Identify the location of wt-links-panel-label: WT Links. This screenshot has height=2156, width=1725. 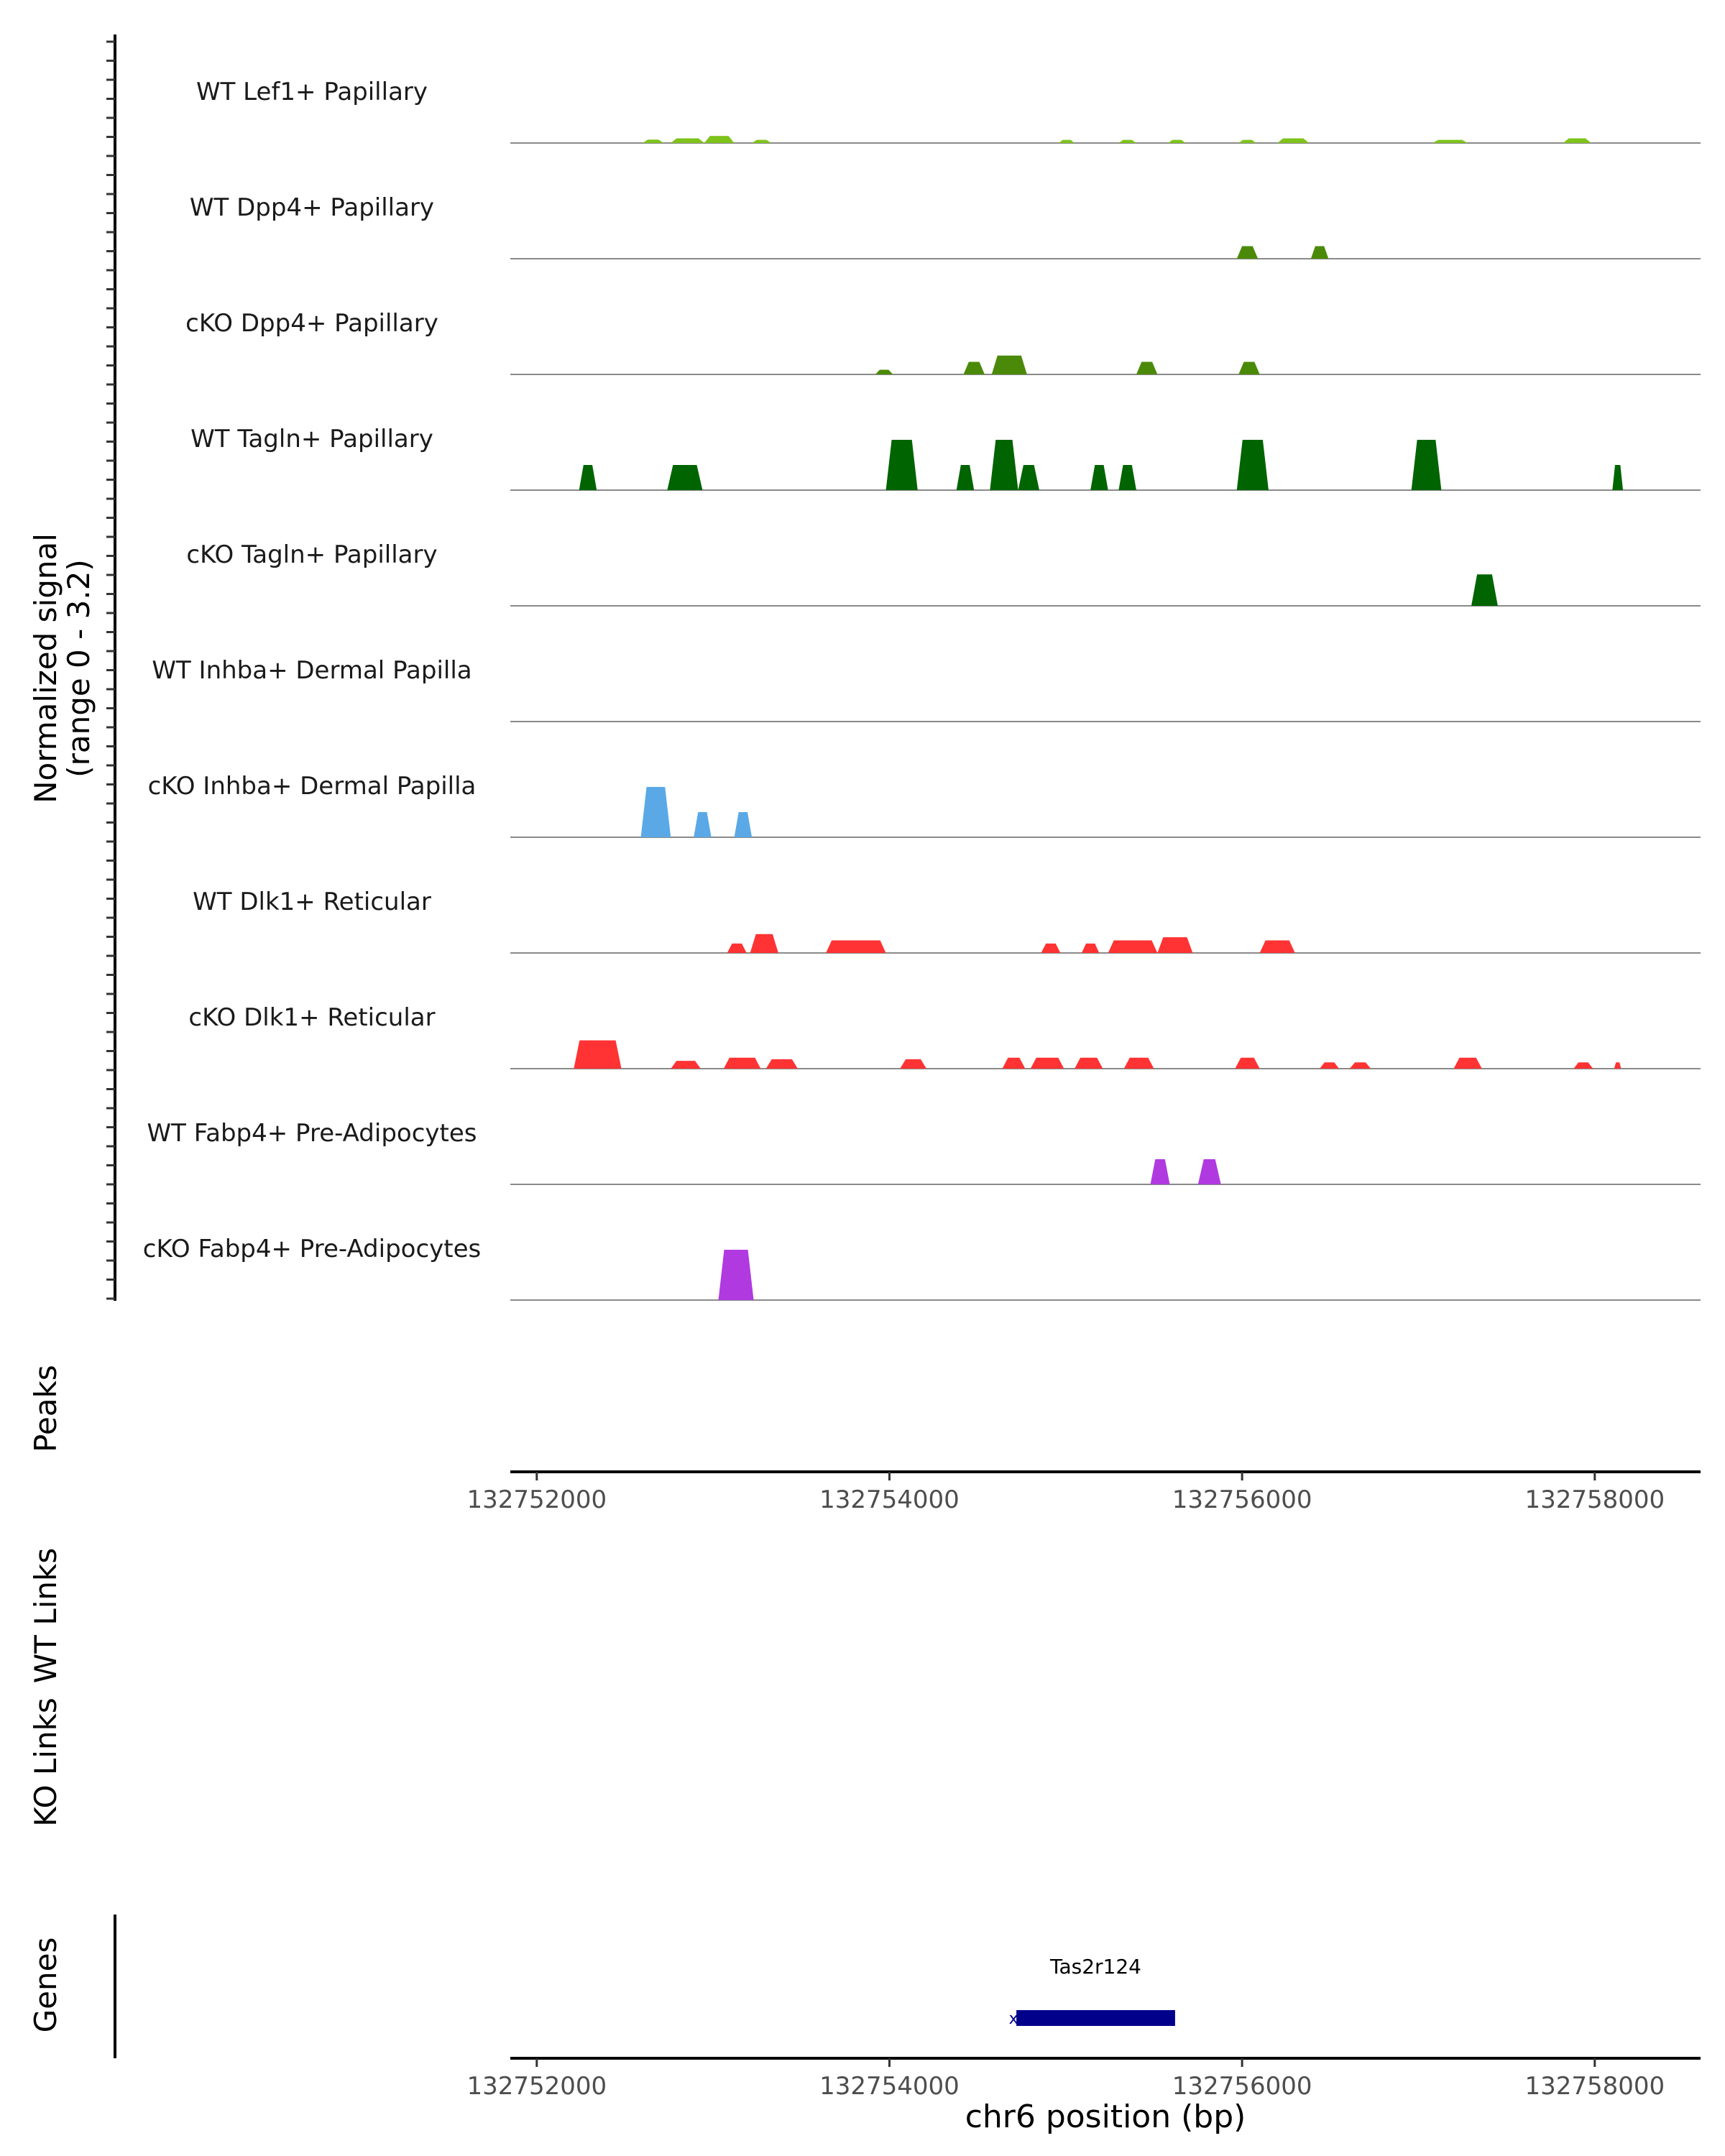
(45, 1615).